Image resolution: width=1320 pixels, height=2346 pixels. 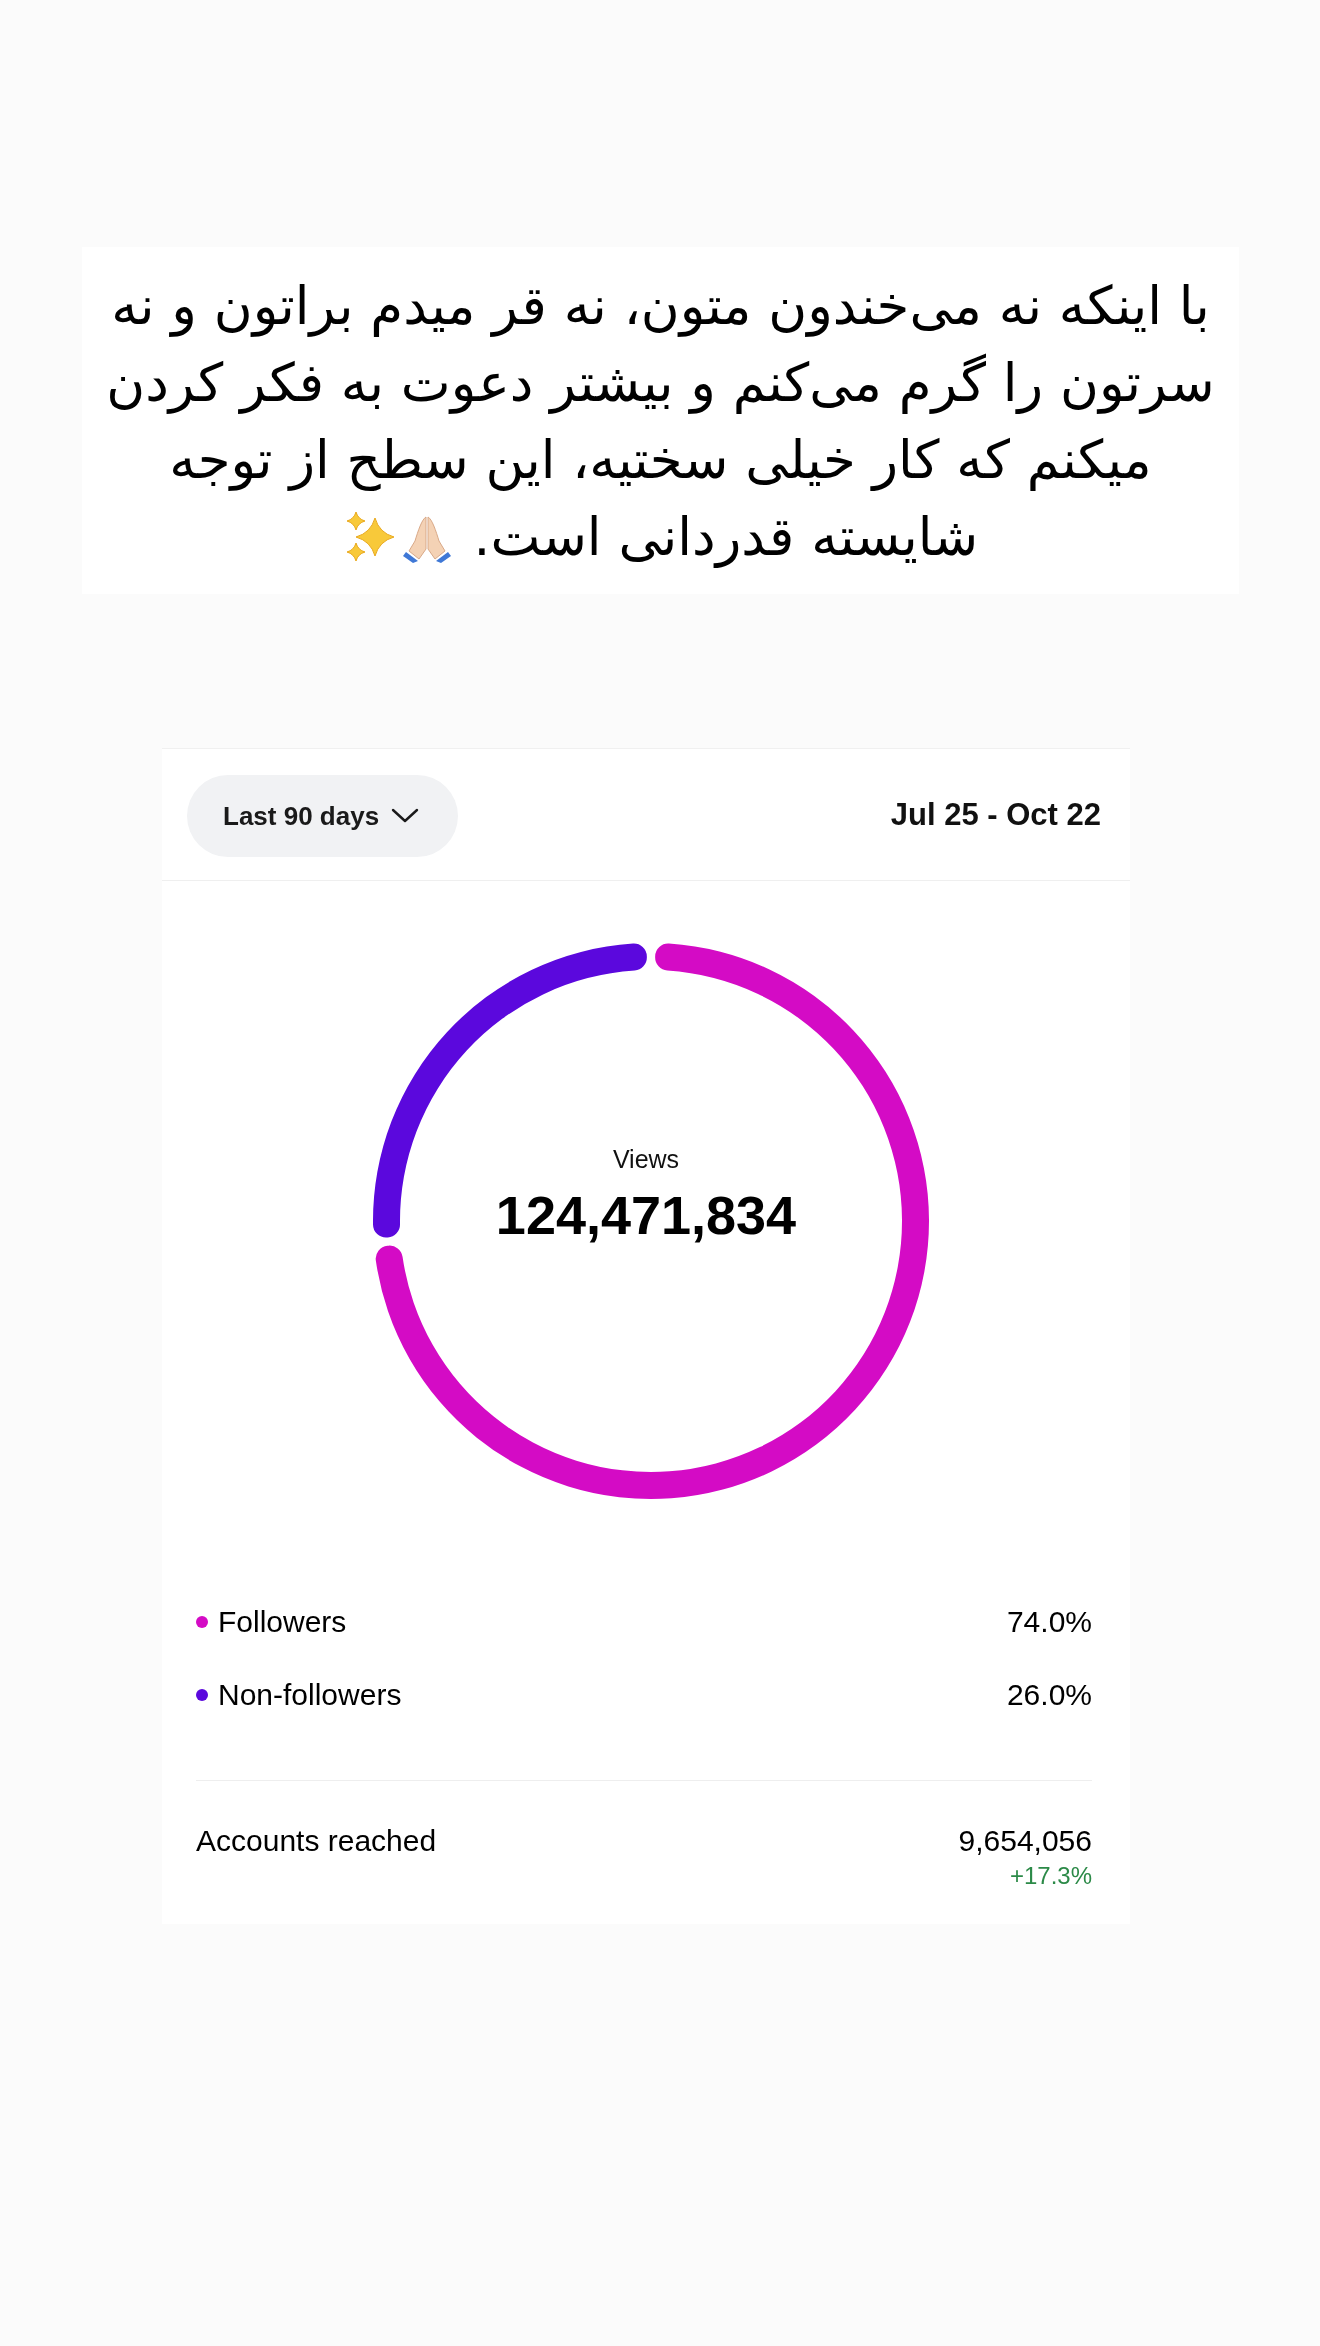 I want to click on text: 124,471,834, so click(x=646, y=1215).